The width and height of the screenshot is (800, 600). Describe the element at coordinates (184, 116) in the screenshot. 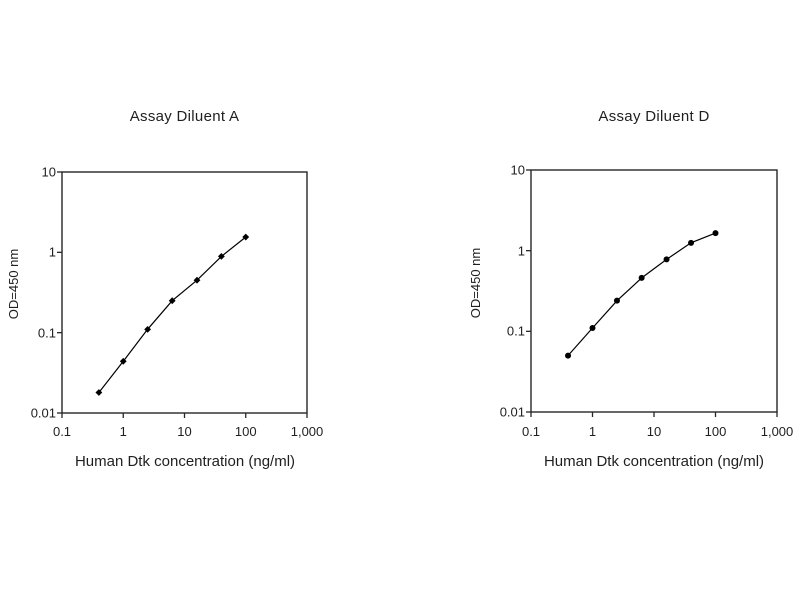

I see `chart-a-title: Assay Diluent A` at that location.